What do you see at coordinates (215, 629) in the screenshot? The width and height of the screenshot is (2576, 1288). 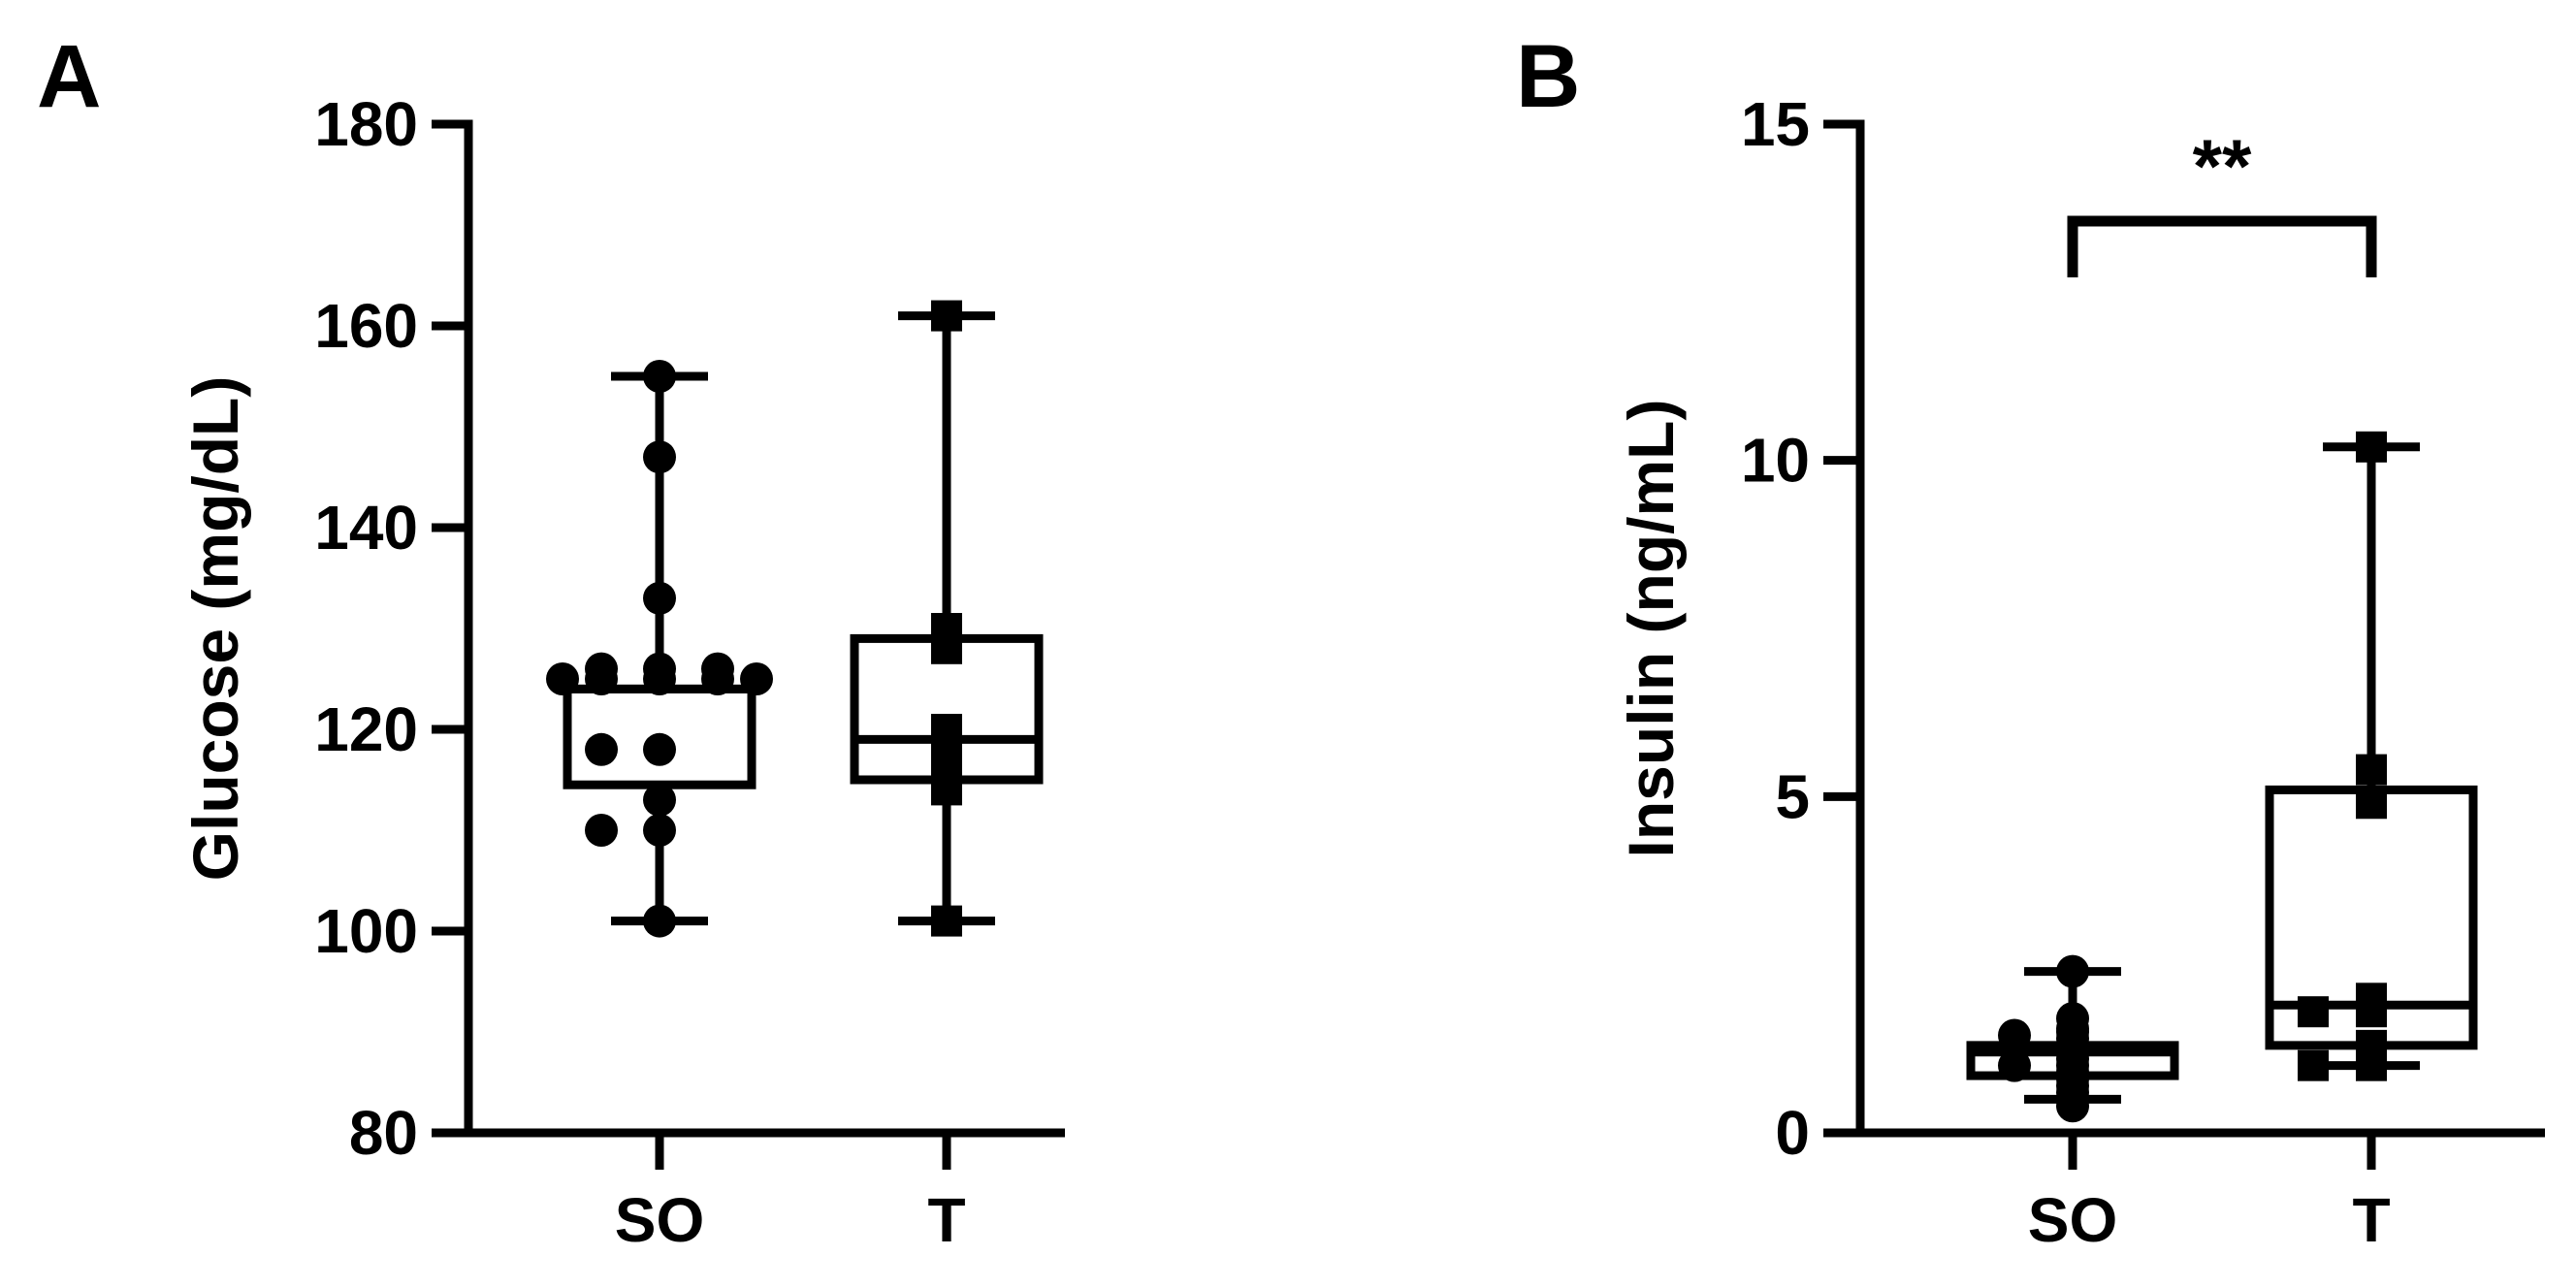 I see `y-axis-title: Glucose (mg/dL)` at bounding box center [215, 629].